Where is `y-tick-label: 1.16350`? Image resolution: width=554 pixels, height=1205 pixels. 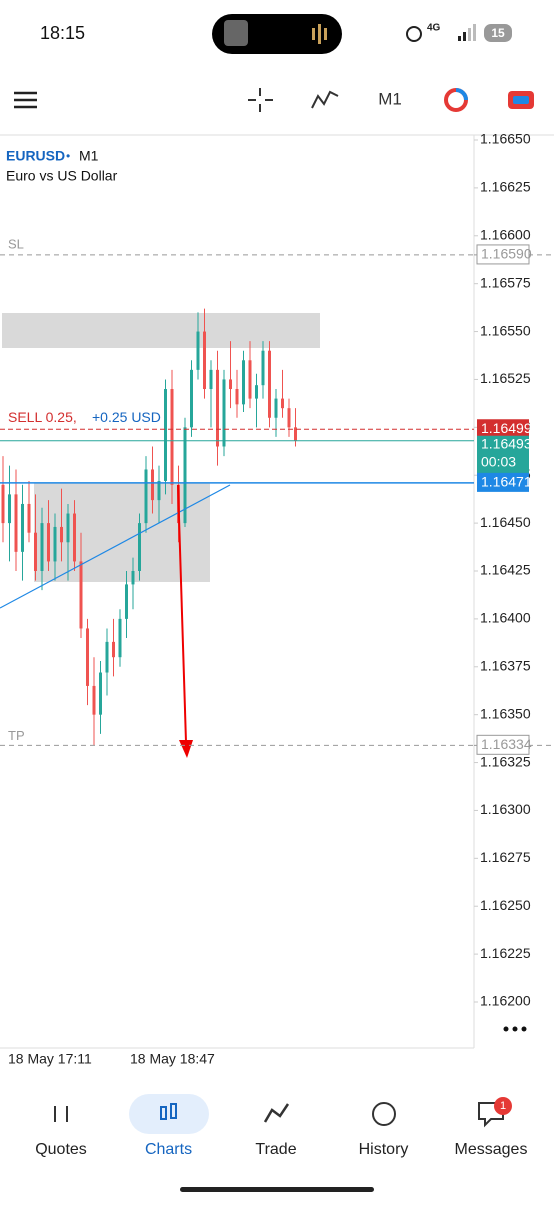 y-tick-label: 1.16350 is located at coordinates (505, 713).